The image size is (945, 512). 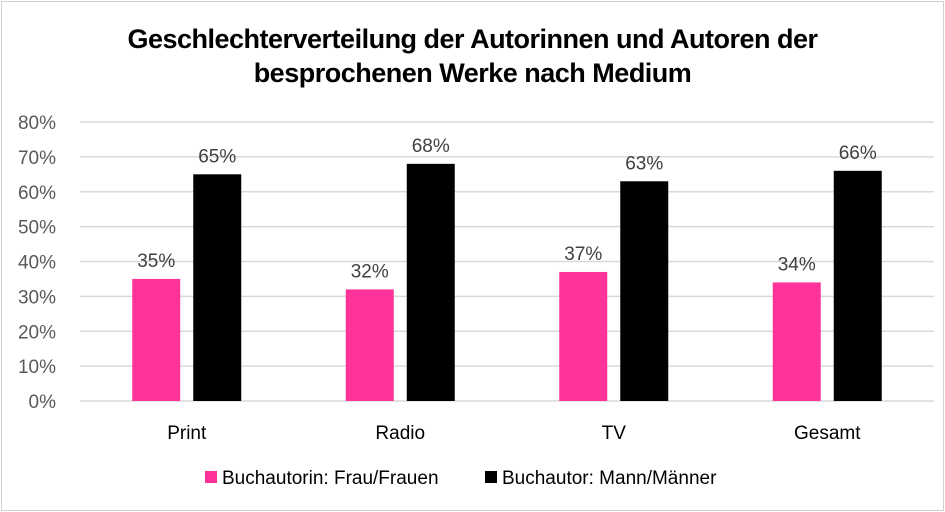 What do you see at coordinates (827, 433) in the screenshot?
I see `x-tick-label: Gesamt` at bounding box center [827, 433].